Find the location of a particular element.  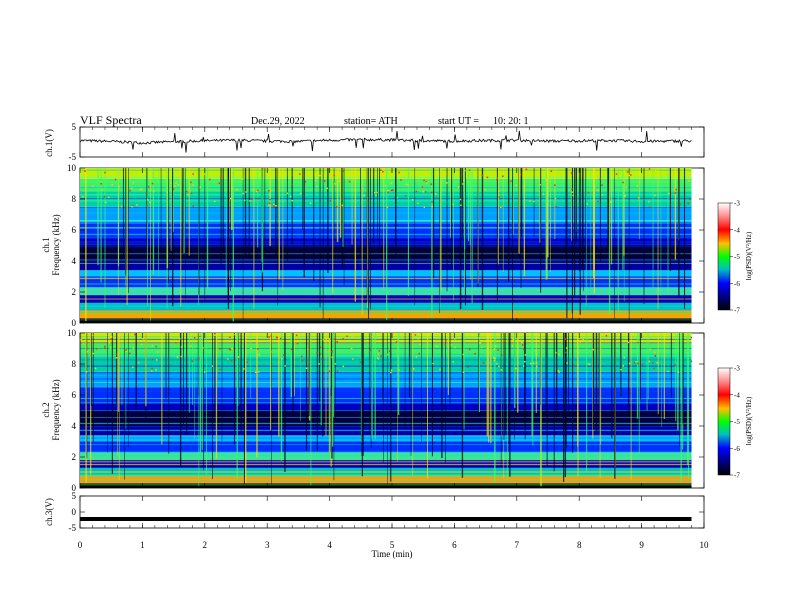

ch1-spectrogram-ytick-label: 2 is located at coordinates (74, 292).